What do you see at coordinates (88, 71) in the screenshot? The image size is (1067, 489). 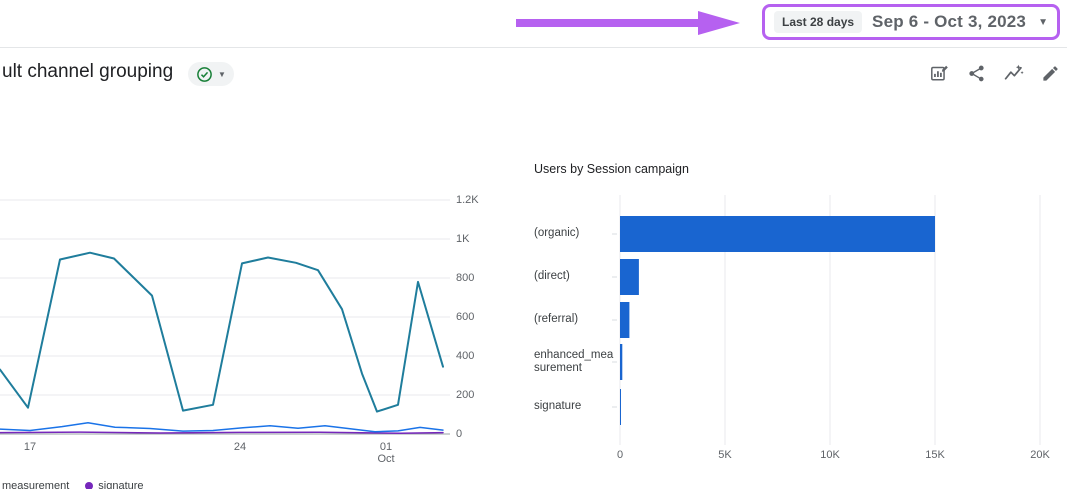 I see `report-title: ult channel grouping` at bounding box center [88, 71].